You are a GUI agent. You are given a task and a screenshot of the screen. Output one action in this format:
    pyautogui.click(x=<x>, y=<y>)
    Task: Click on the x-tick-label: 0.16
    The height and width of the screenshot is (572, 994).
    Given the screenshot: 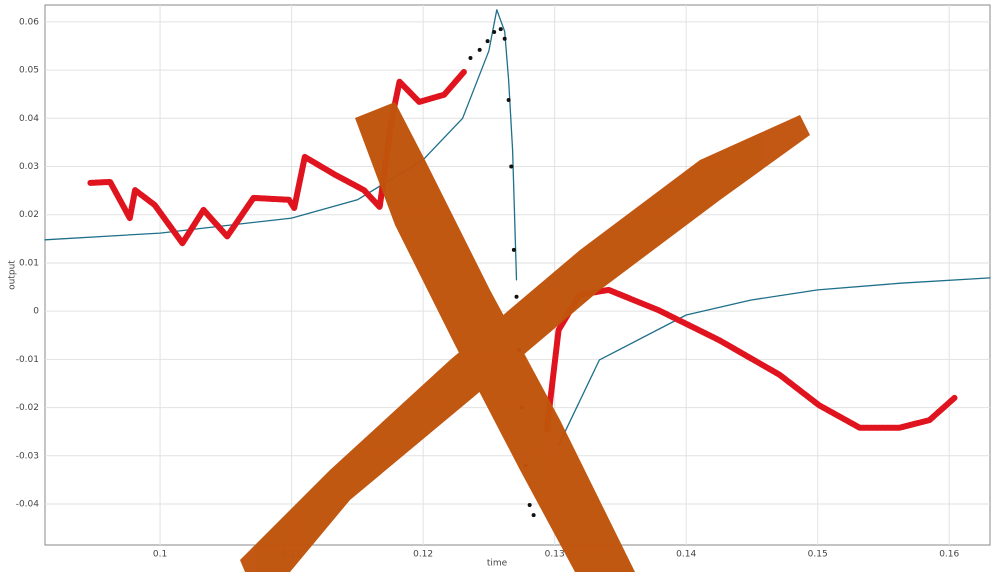 What is the action you would take?
    pyautogui.click(x=949, y=555)
    